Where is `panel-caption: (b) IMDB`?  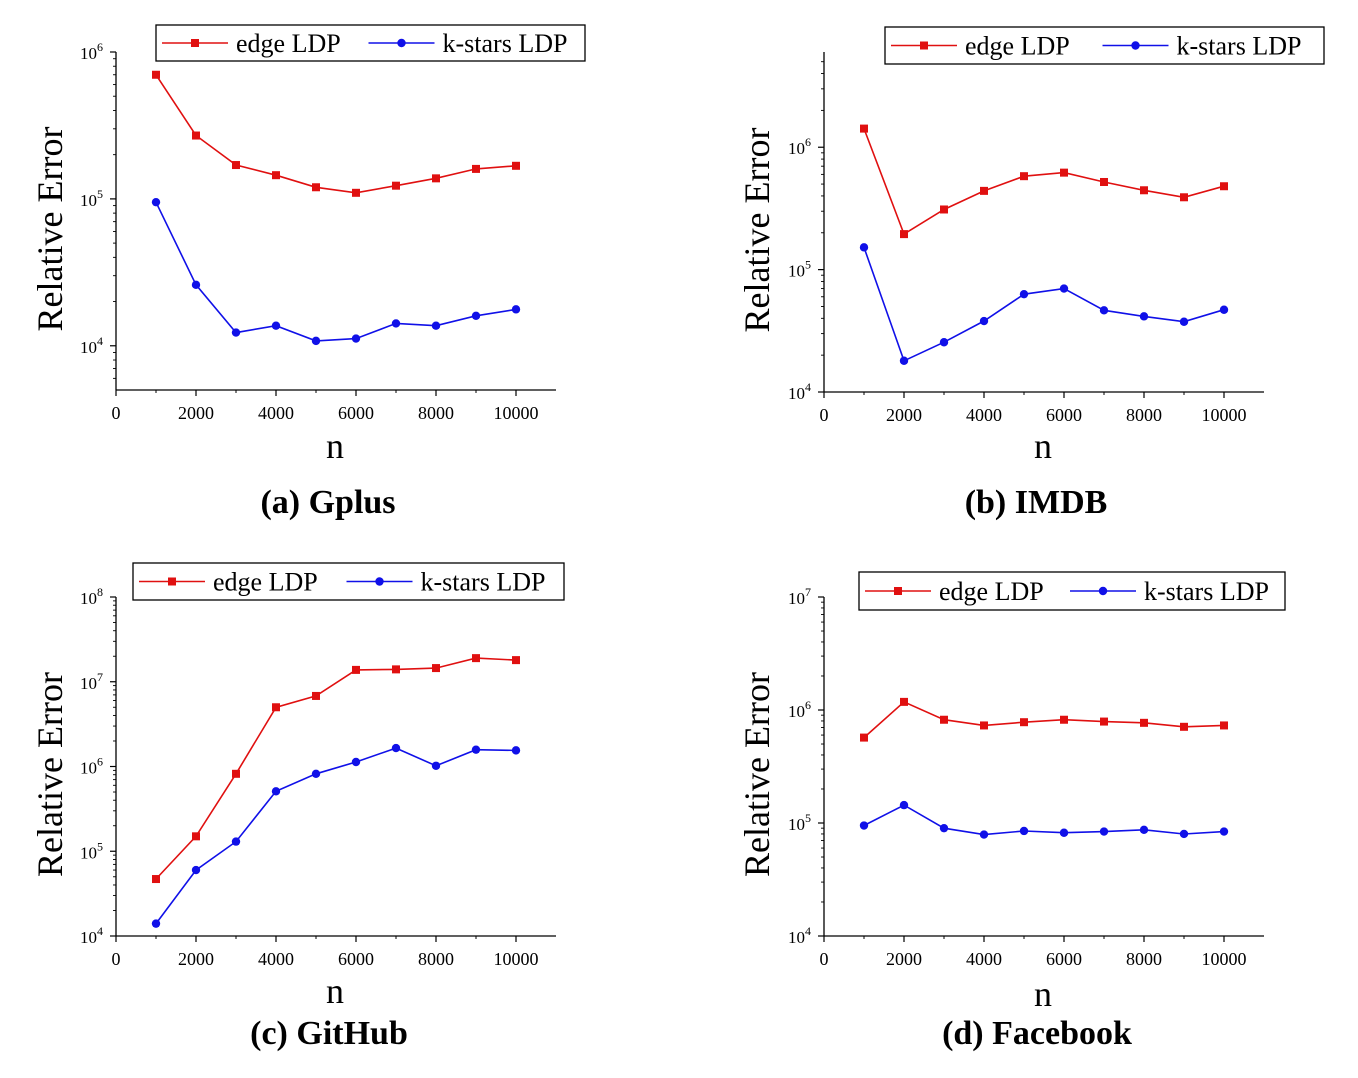 panel-caption: (b) IMDB is located at coordinates (1036, 502).